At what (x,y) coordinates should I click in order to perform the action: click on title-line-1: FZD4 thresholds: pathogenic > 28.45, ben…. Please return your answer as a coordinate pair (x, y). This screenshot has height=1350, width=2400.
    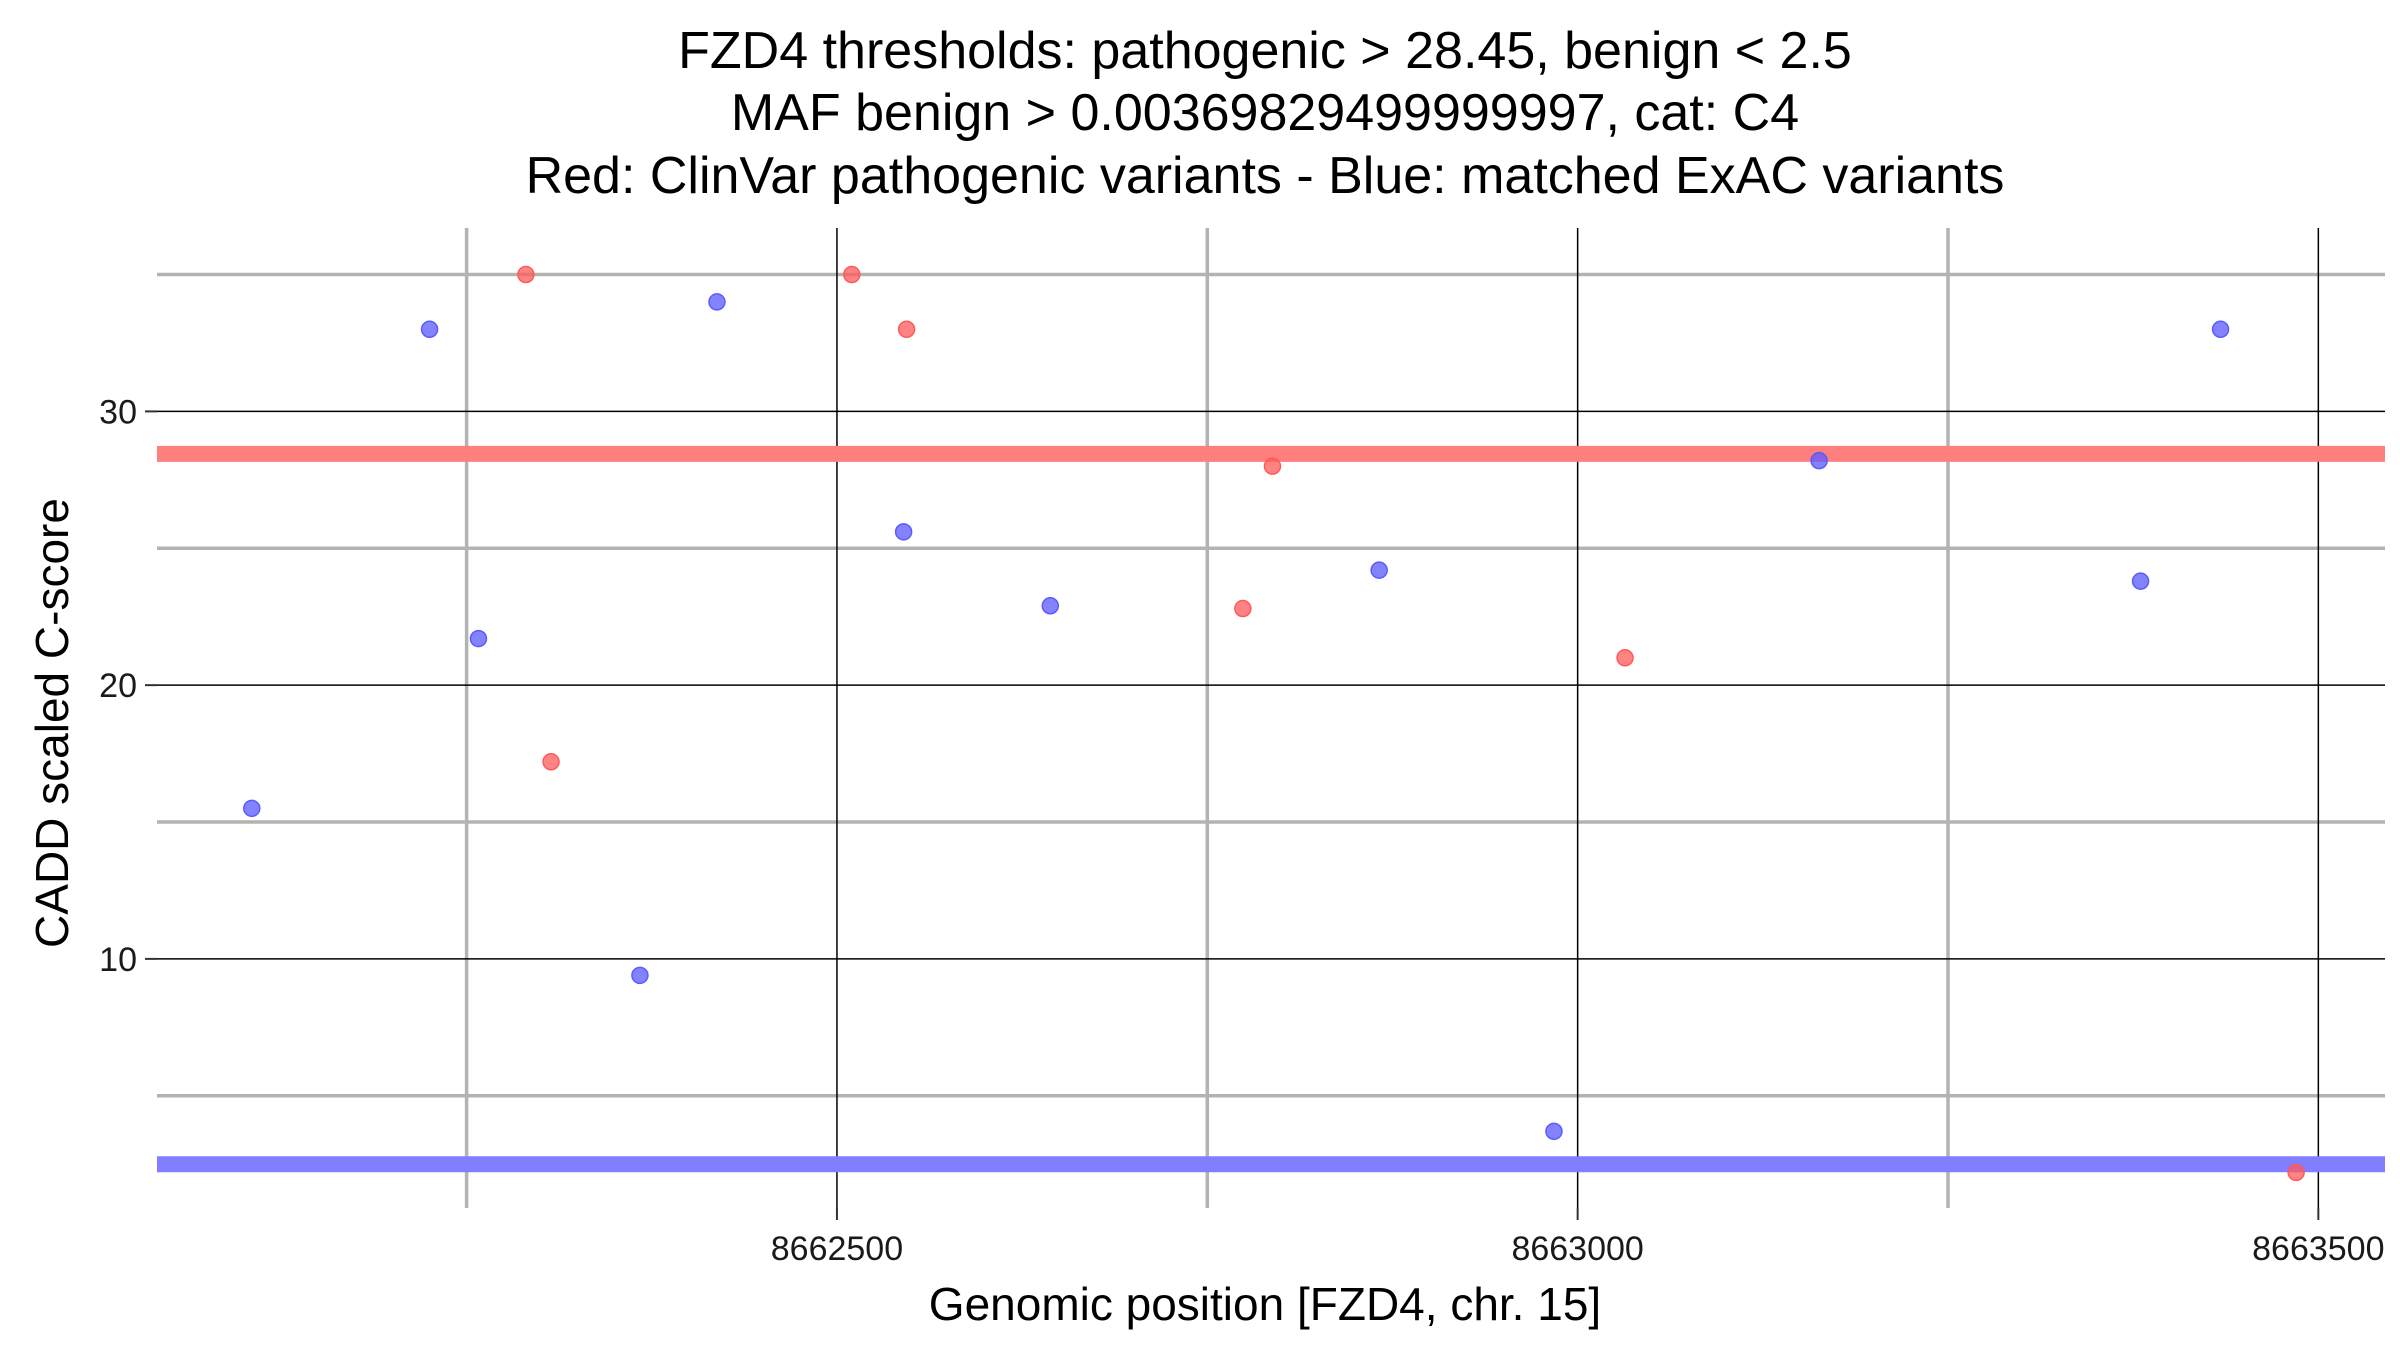
    Looking at the image, I should click on (1265, 51).